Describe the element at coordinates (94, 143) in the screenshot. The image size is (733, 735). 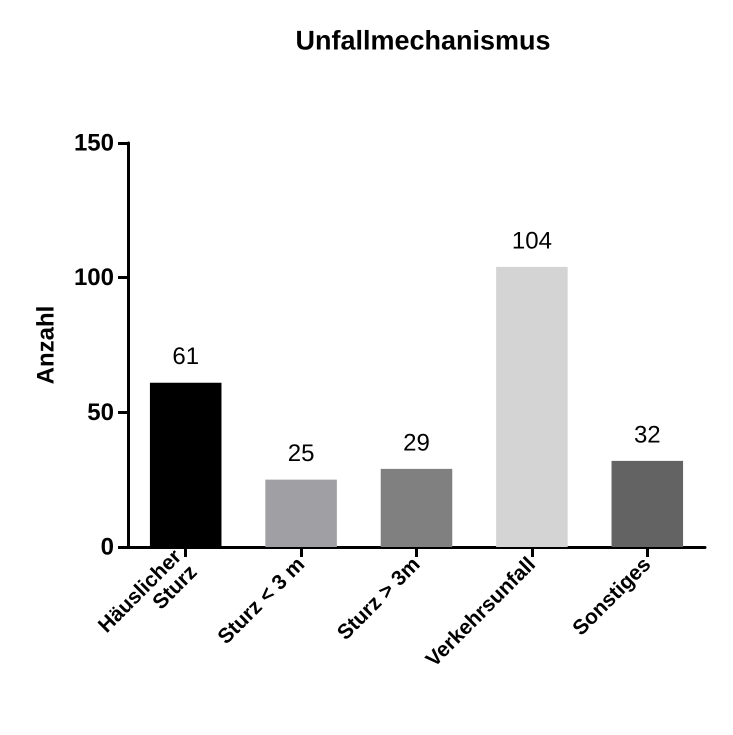
I see `y-tick-label: 150` at that location.